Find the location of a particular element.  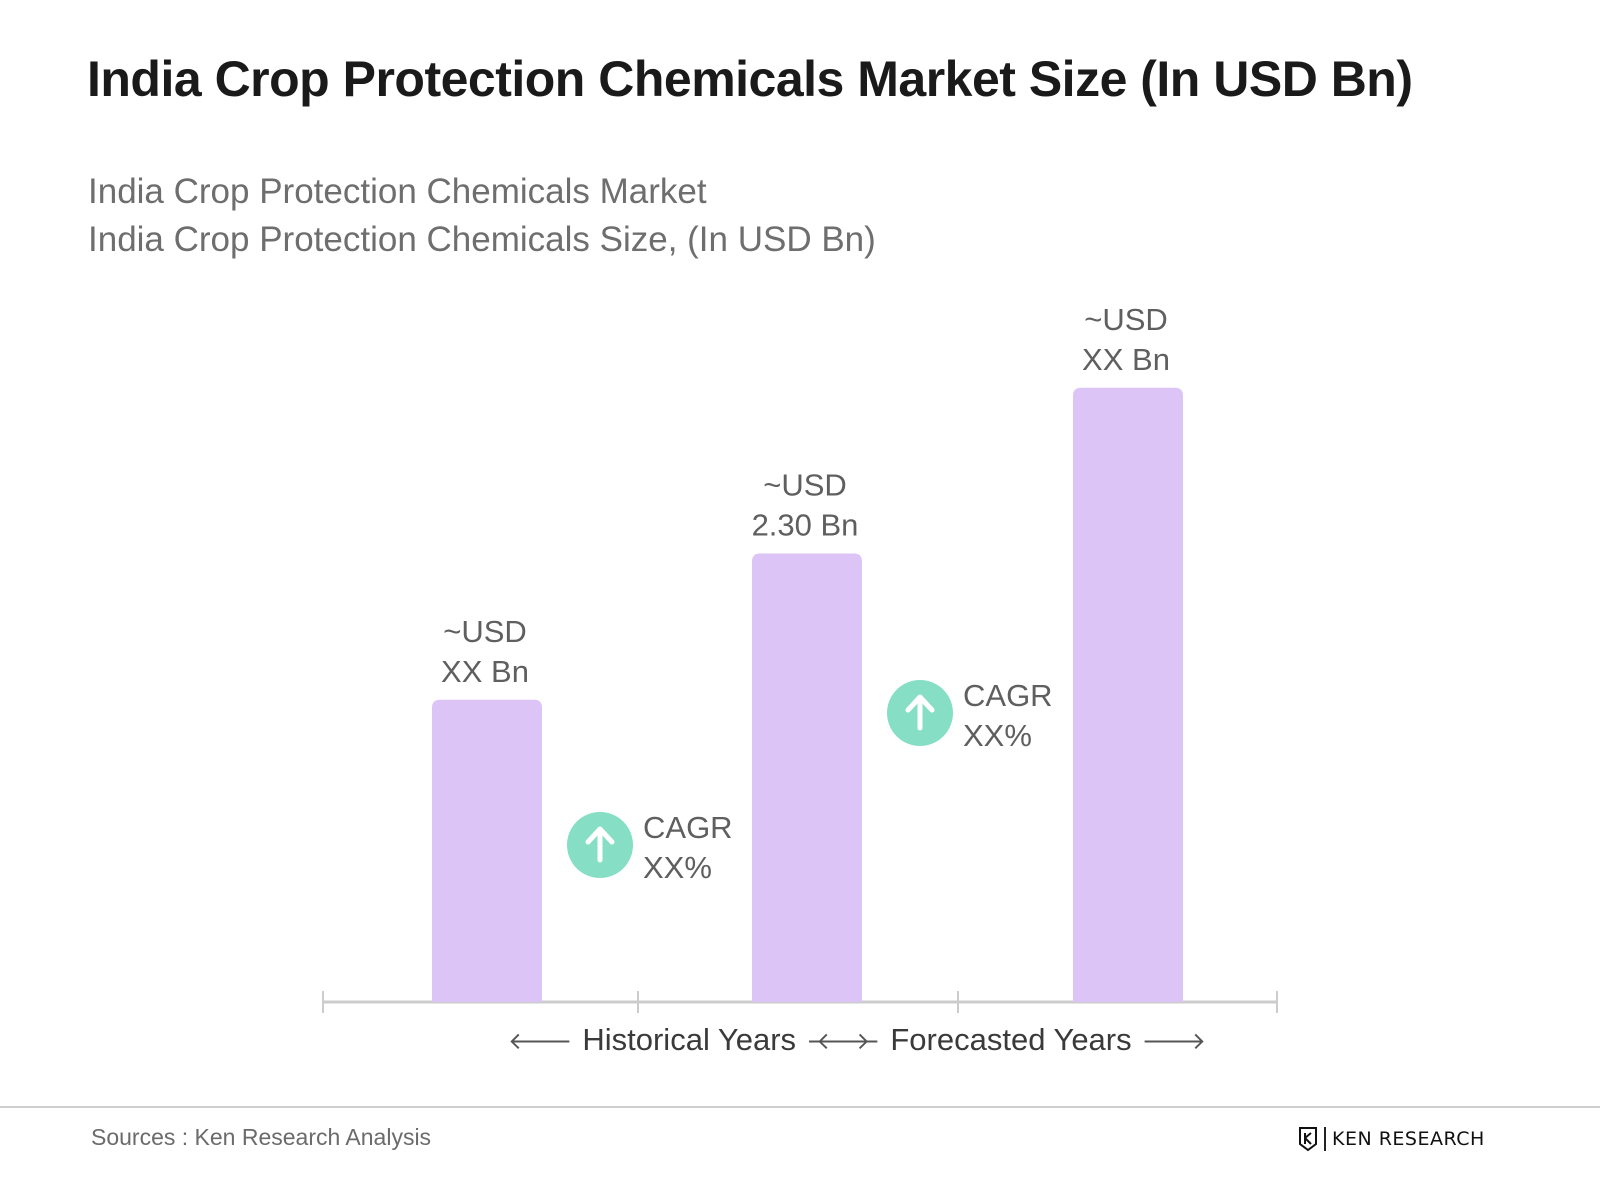

source-note: Sources : Ken Research Analysis is located at coordinates (261, 1137).